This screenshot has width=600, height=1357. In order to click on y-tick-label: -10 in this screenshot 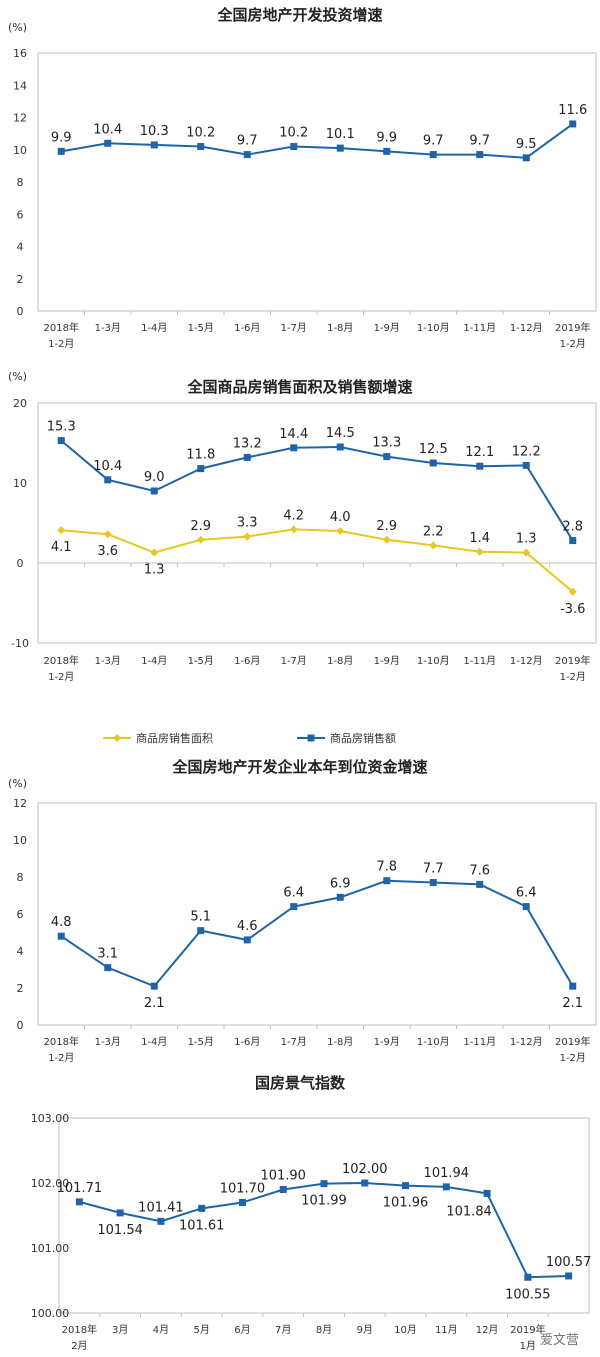, I will do `click(20, 643)`.